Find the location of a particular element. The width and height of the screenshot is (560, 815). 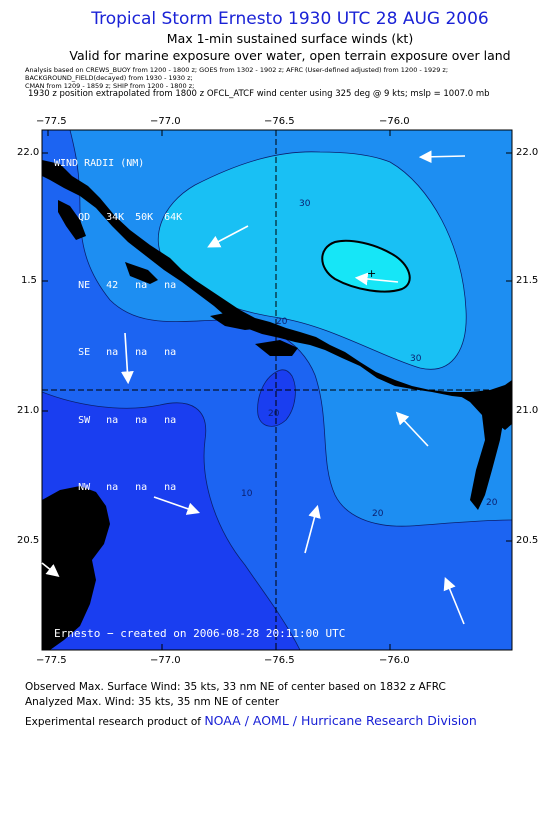

wind-radii-header: QD 34K 50K 64K is located at coordinates (123, 218).